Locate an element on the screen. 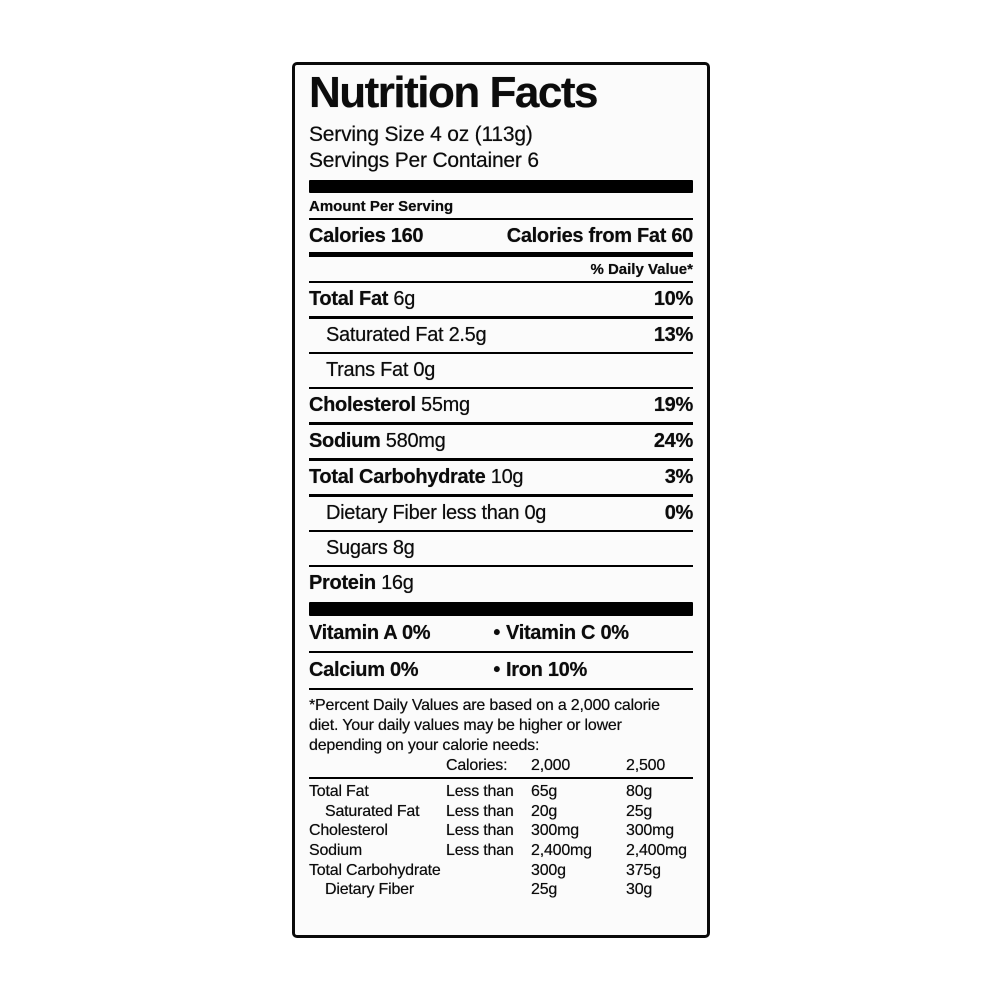 The image size is (1000, 1000). footer-name: Saturated Fat is located at coordinates (372, 811).